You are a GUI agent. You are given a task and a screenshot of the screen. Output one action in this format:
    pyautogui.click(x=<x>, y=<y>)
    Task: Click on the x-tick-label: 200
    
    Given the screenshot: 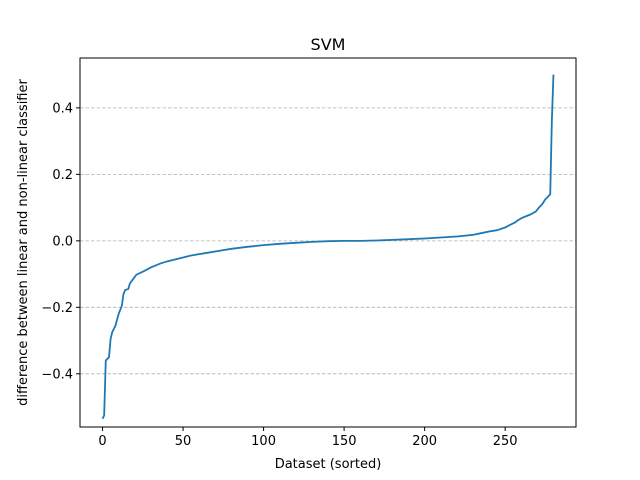 What is the action you would take?
    pyautogui.click(x=424, y=441)
    